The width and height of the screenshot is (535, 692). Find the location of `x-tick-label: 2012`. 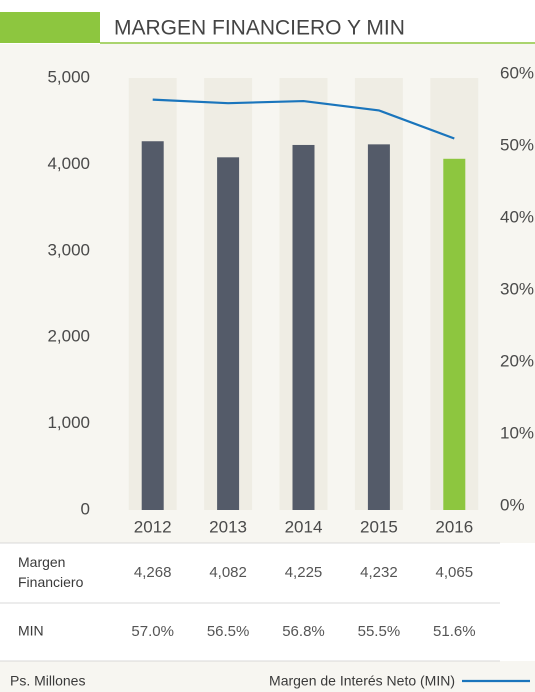

x-tick-label: 2012 is located at coordinates (153, 526).